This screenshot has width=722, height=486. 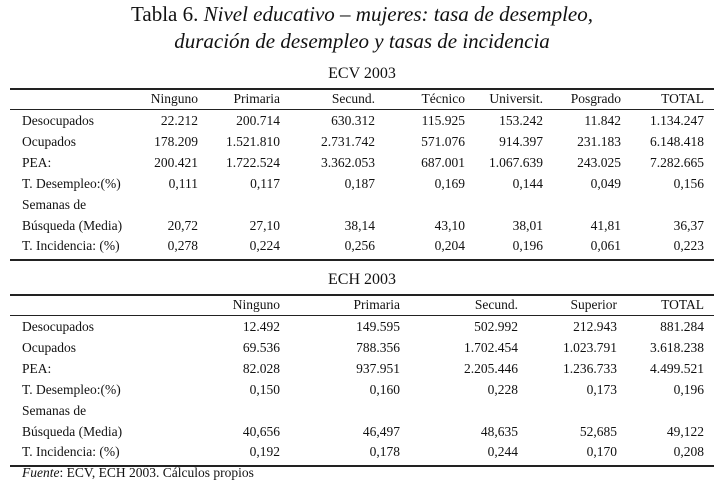 I want to click on cell-value: 0,256, so click(x=359, y=245).